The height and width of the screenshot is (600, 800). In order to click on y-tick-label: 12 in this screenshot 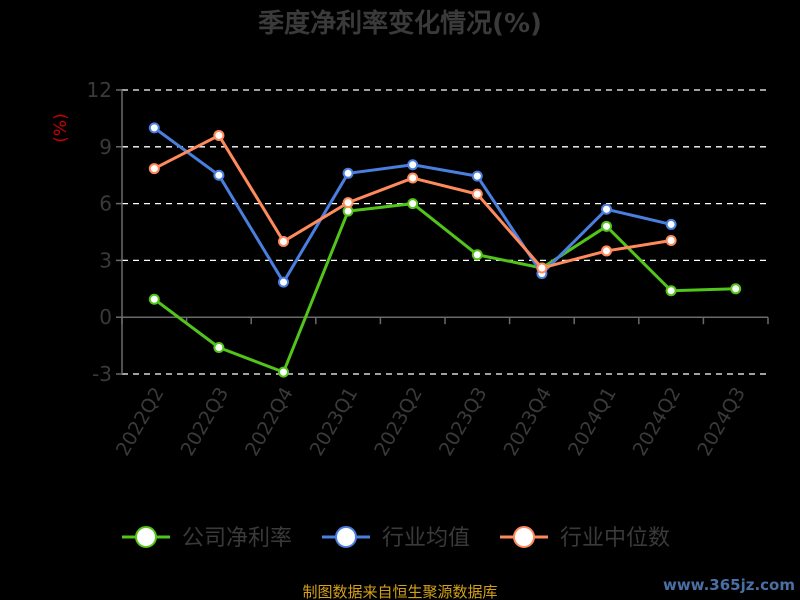, I will do `click(99, 90)`.